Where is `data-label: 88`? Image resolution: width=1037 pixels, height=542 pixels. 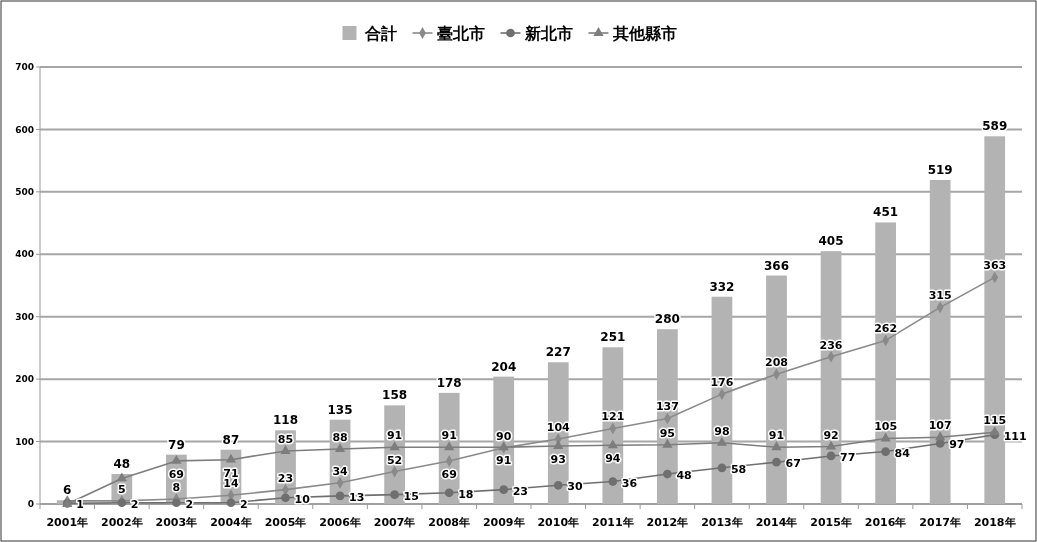
data-label: 88 is located at coordinates (340, 438).